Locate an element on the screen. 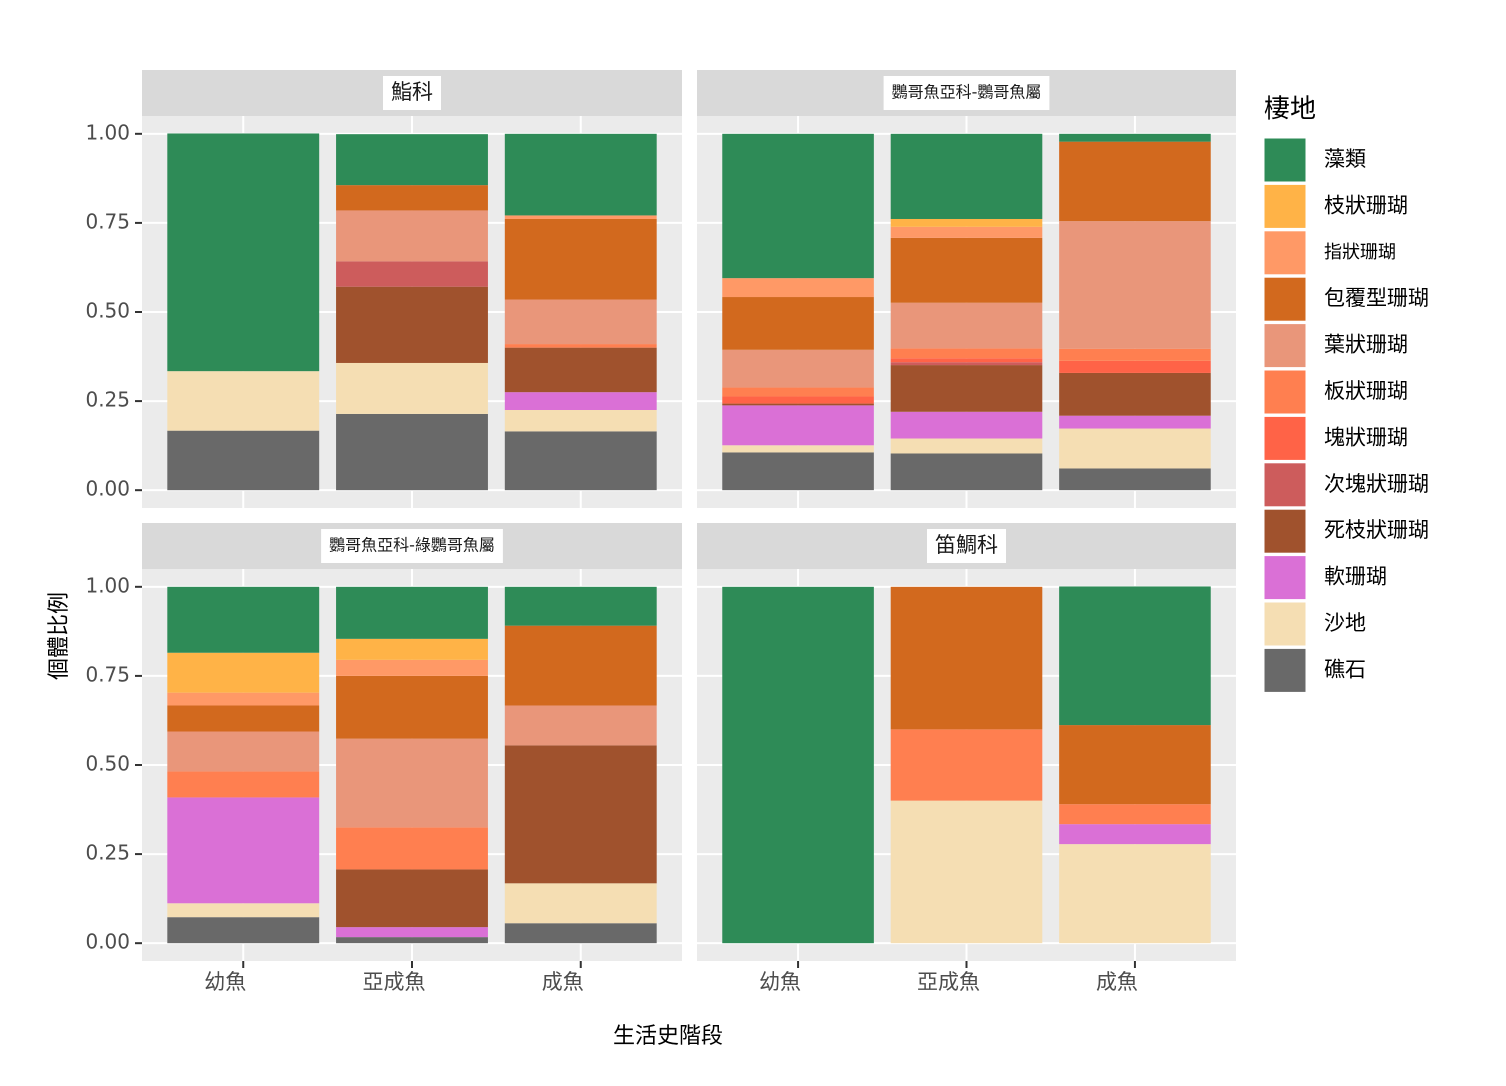 The image size is (1506, 1086). legend-label: 死枝狀珊瑚 is located at coordinates (1376, 530).